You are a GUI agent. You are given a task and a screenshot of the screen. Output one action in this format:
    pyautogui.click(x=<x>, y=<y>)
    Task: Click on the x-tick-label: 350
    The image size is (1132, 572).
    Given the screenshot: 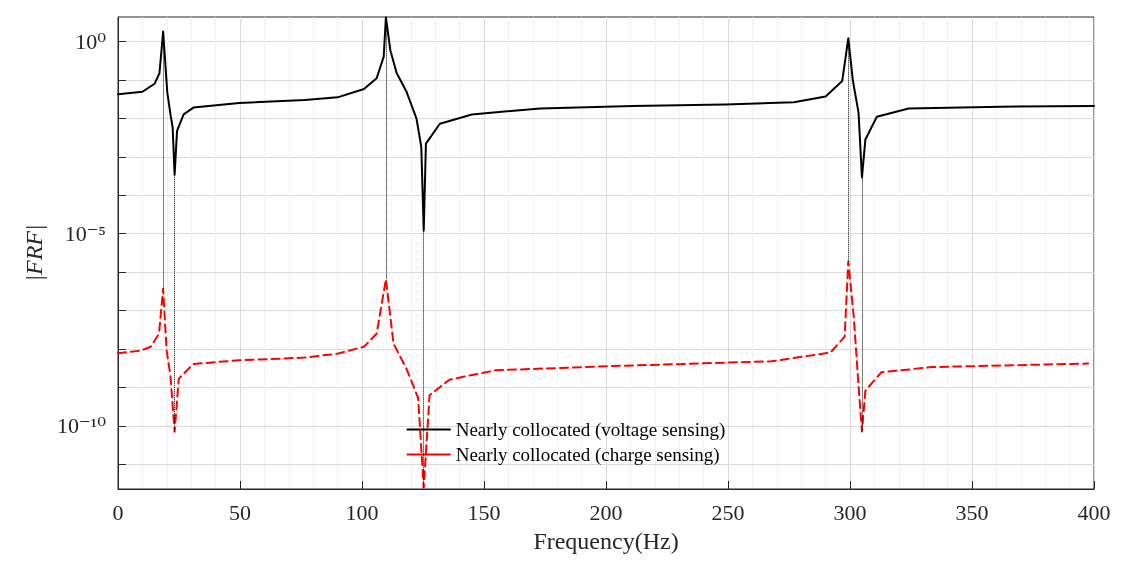 What is the action you would take?
    pyautogui.click(x=972, y=512)
    